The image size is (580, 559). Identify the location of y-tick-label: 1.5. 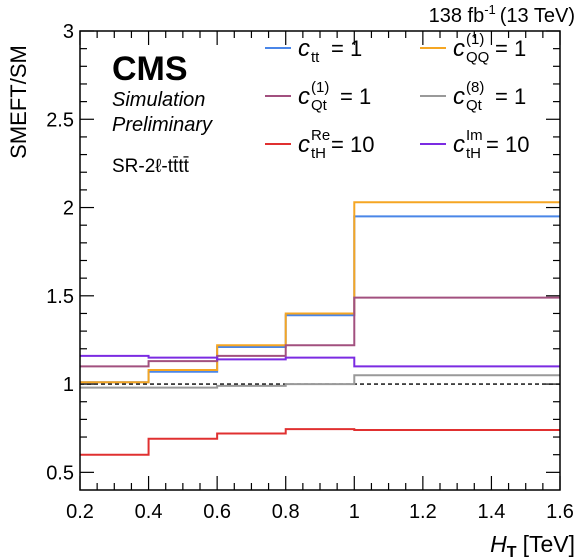
(60, 297).